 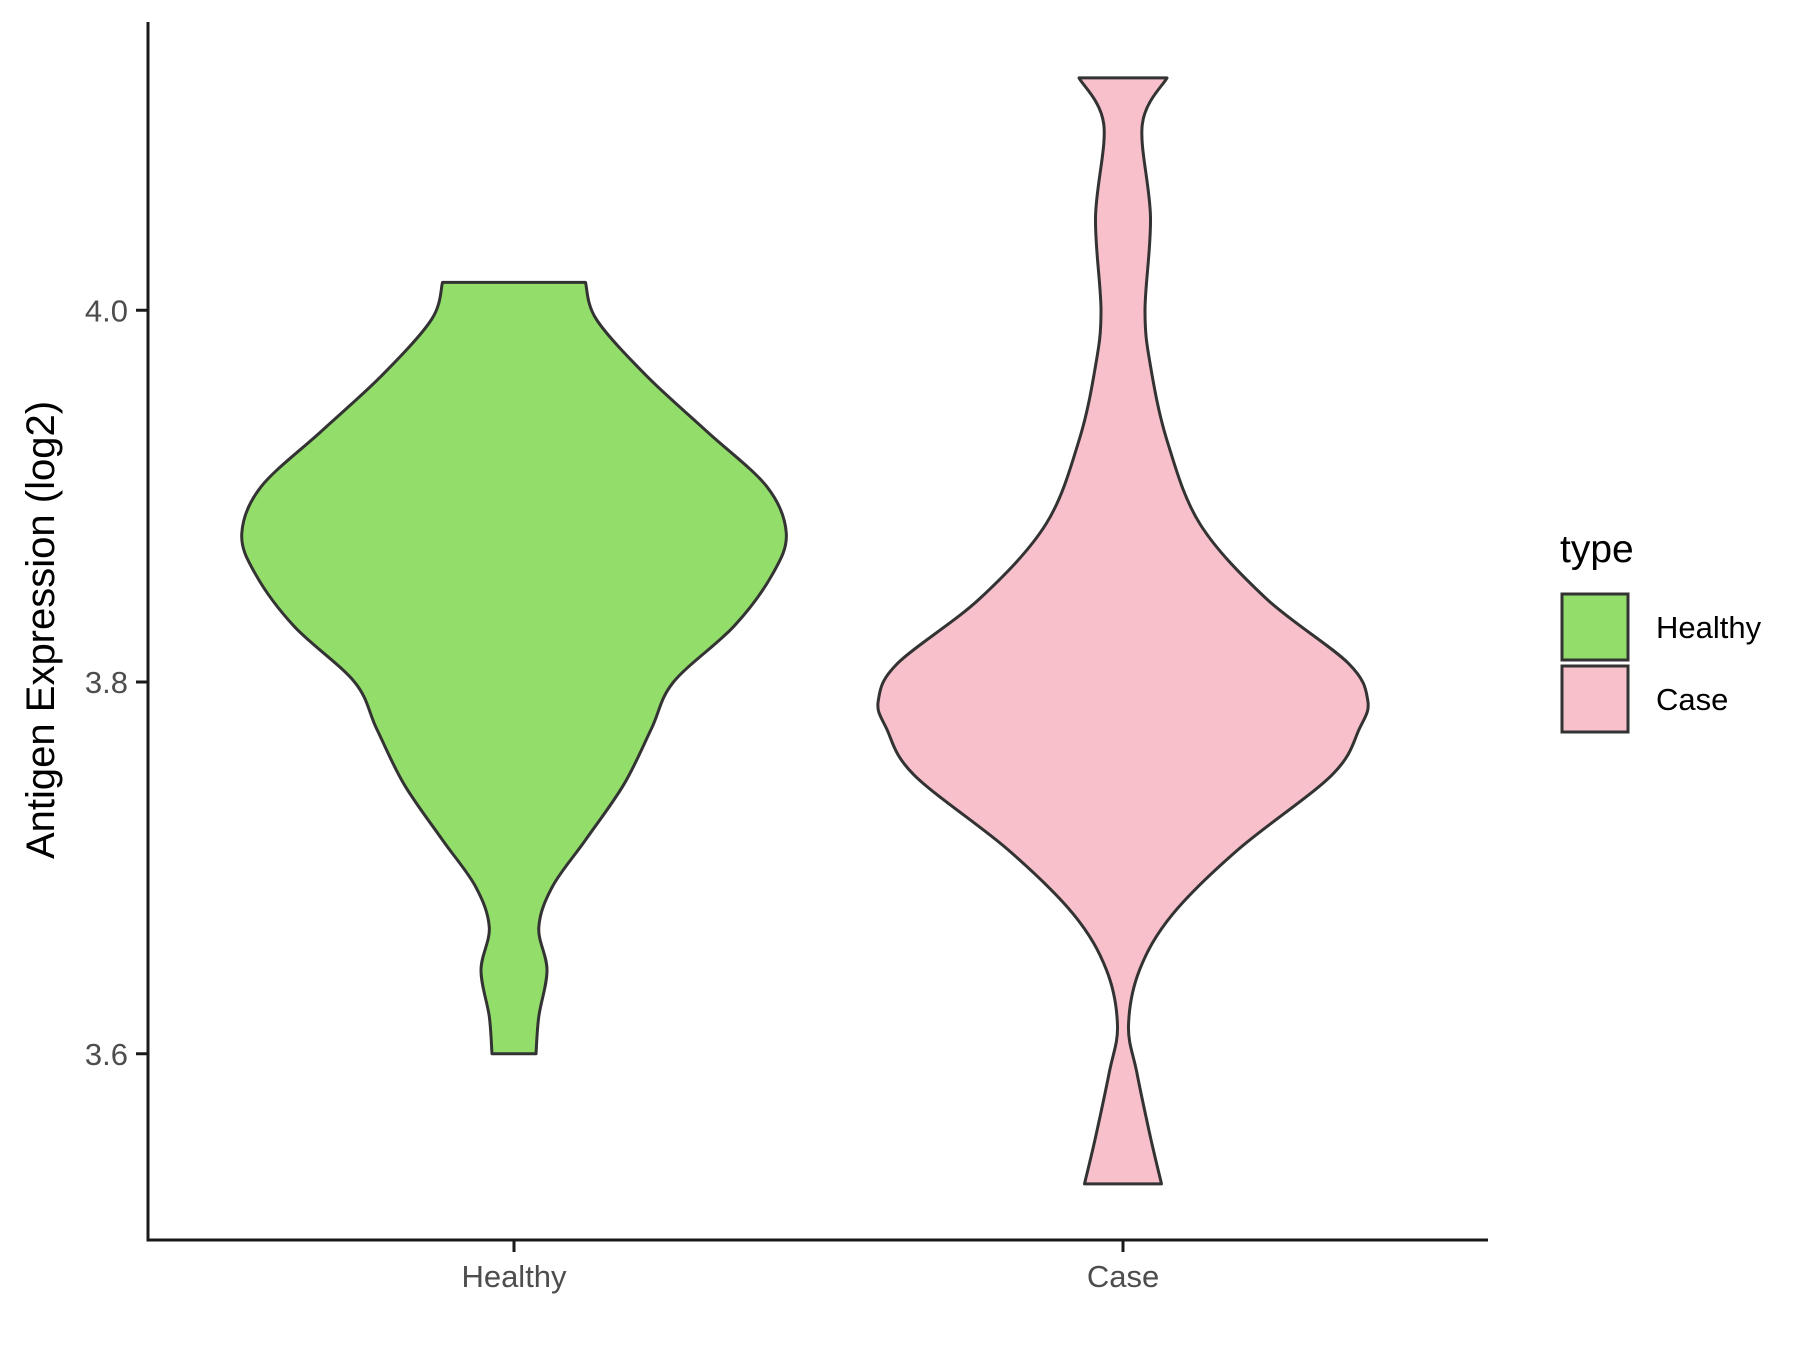 I want to click on legend-label-healthy: Healthy, so click(x=1709, y=627).